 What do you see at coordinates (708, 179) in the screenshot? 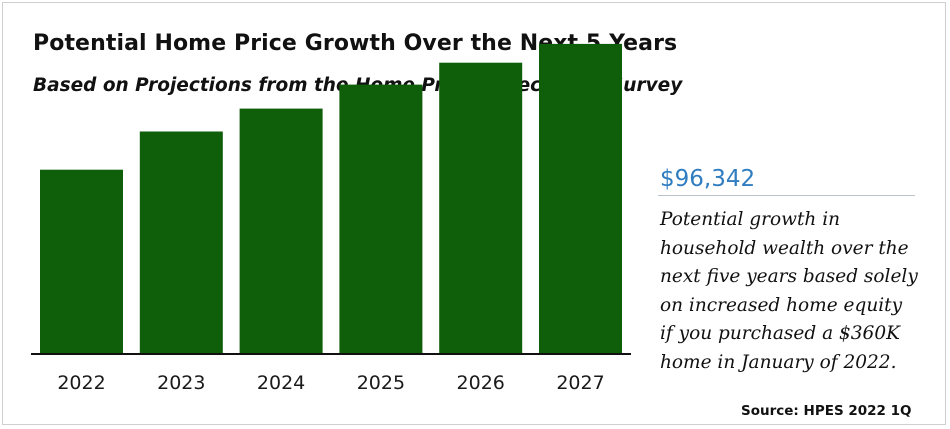
I see `callout-value: $96,342` at bounding box center [708, 179].